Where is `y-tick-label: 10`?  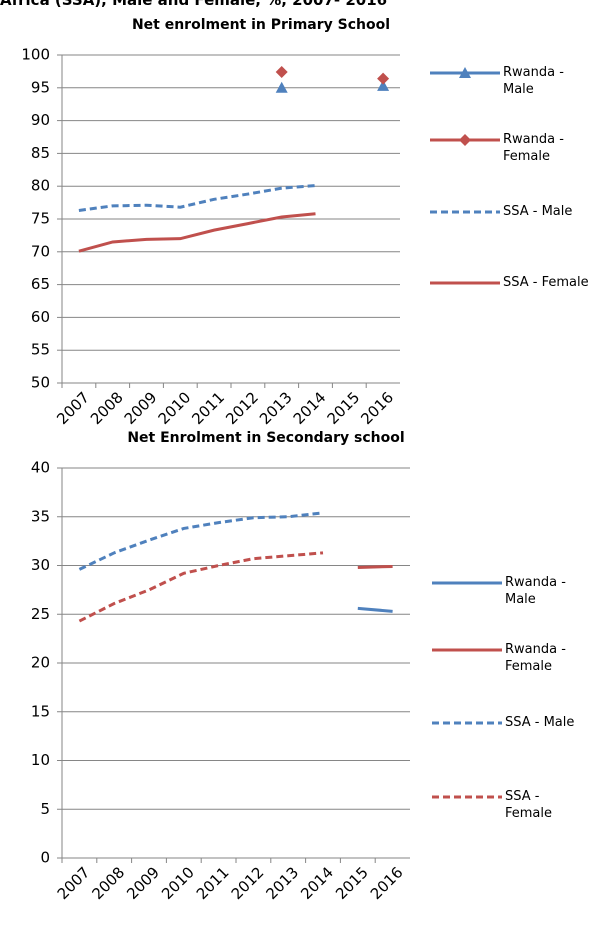 y-tick-label: 10 is located at coordinates (40, 760).